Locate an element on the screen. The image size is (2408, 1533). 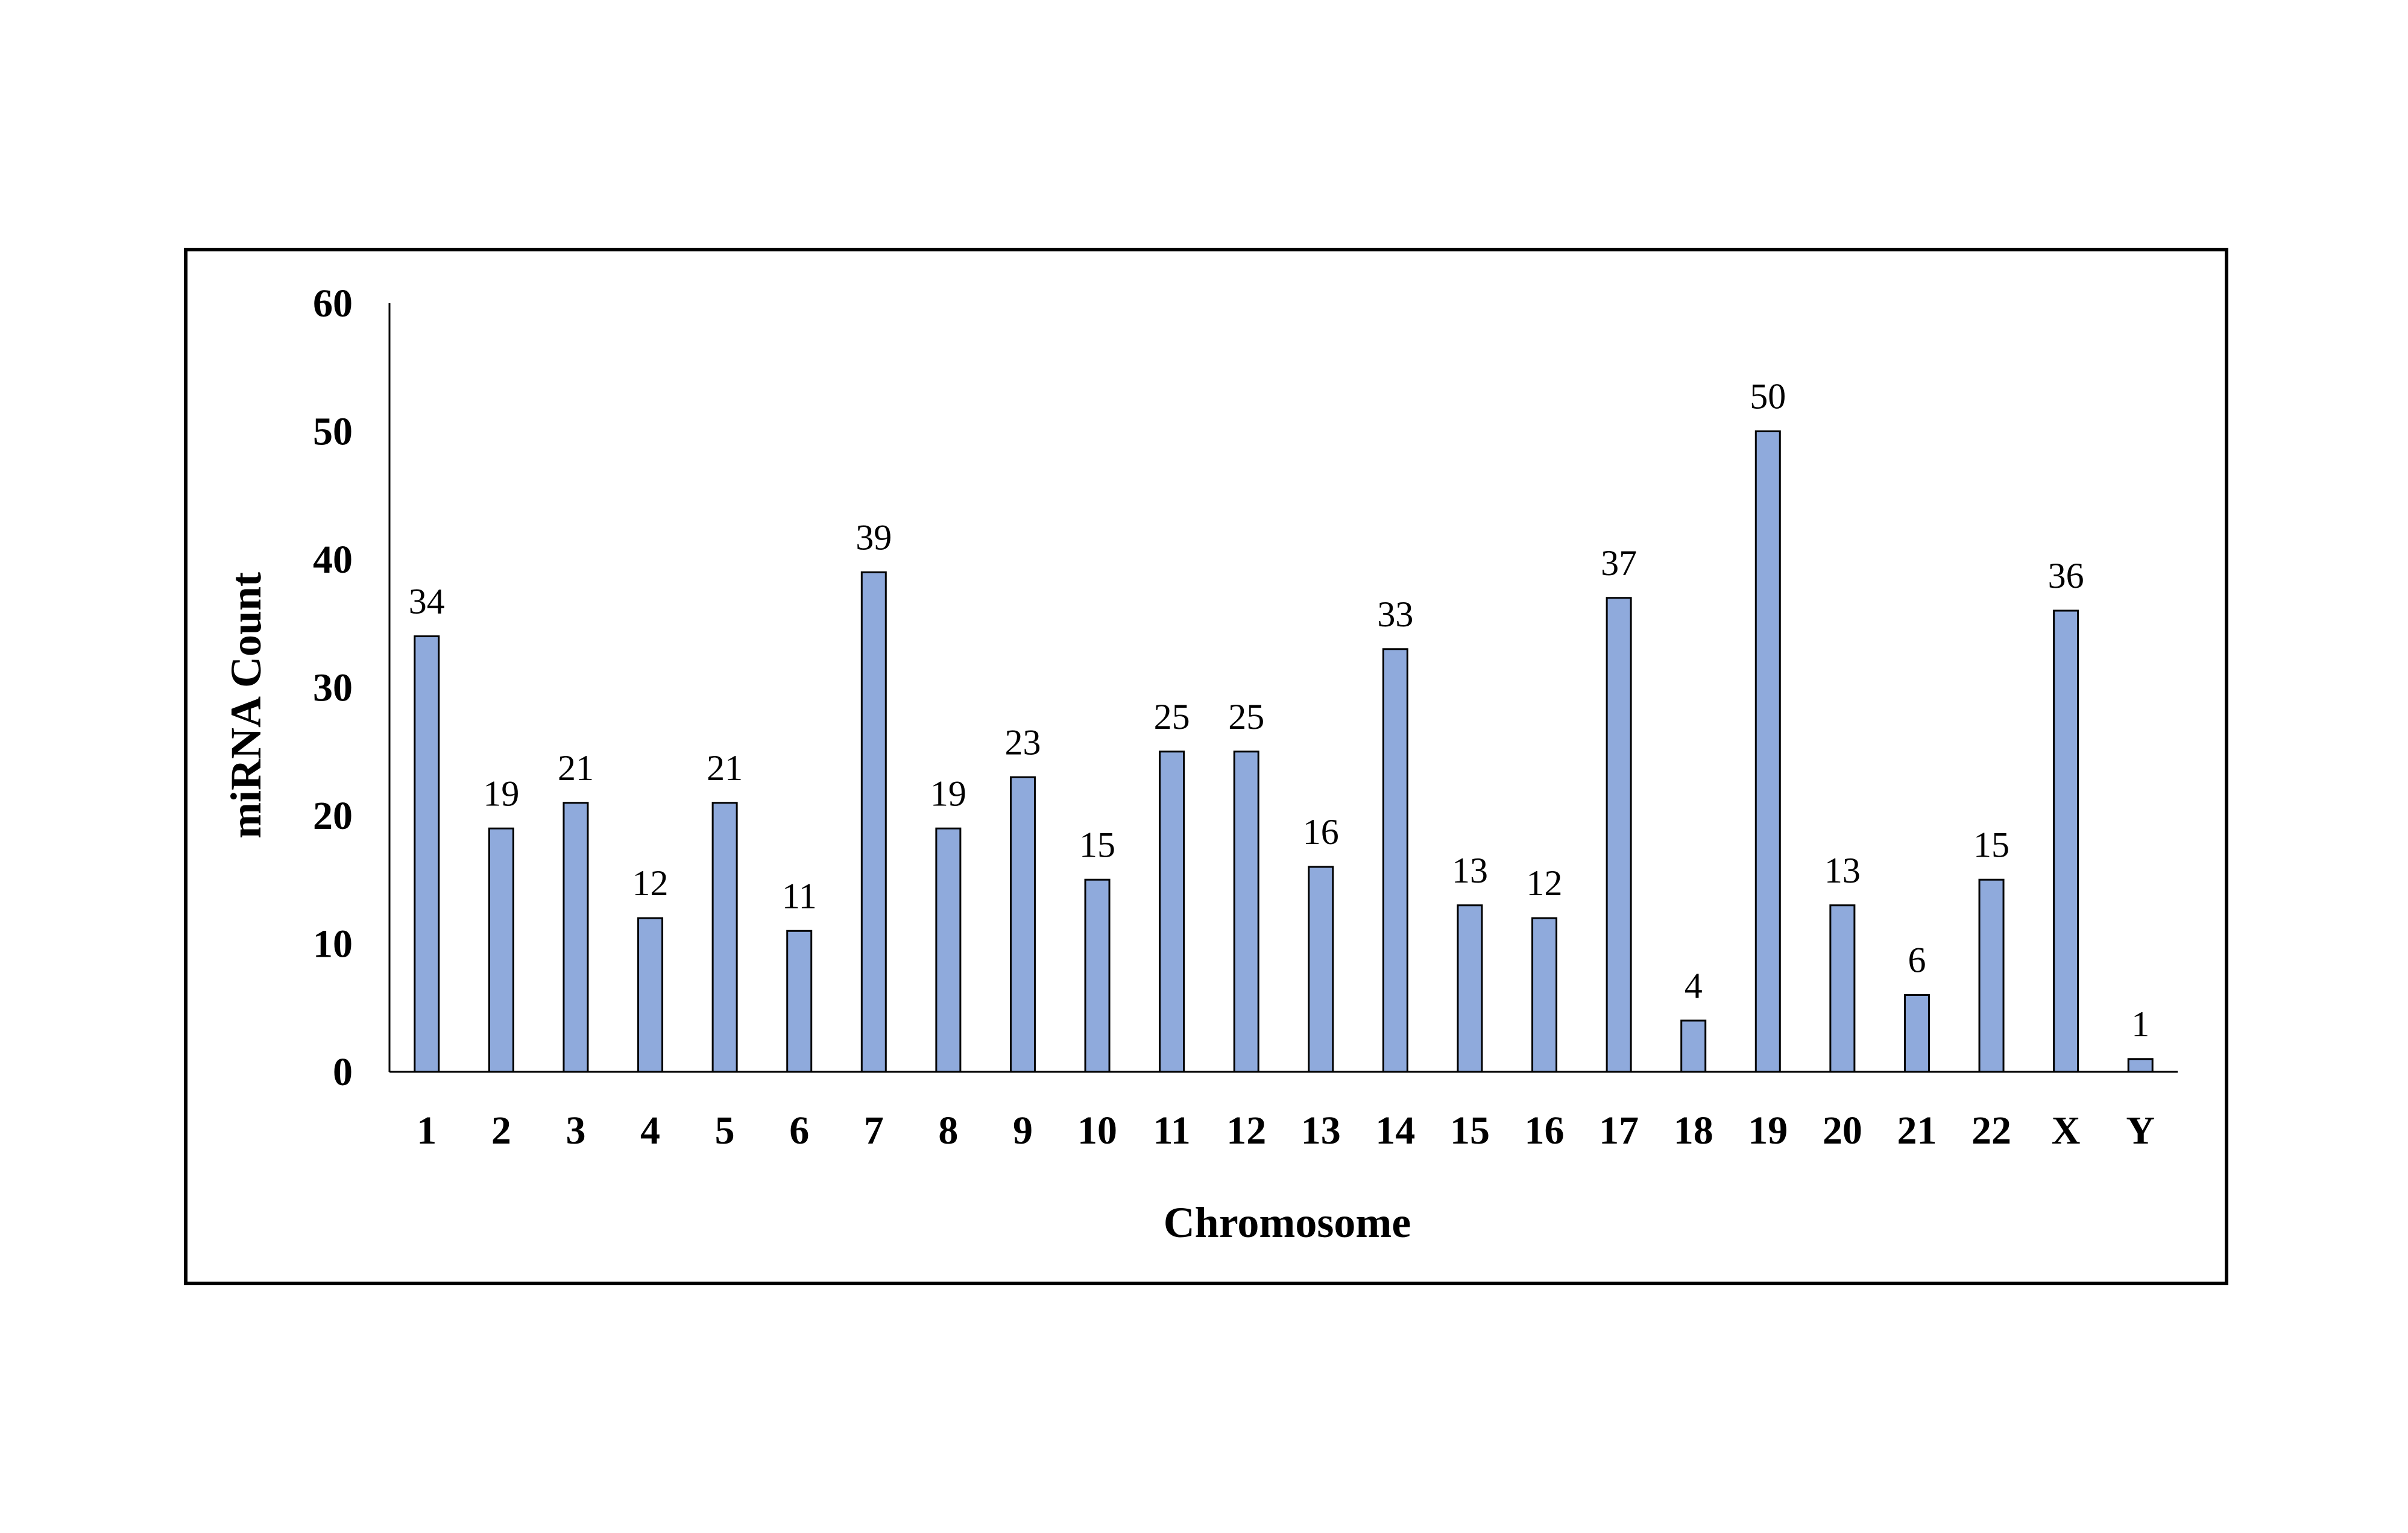
x-tick-label: 19 is located at coordinates (1768, 1131).